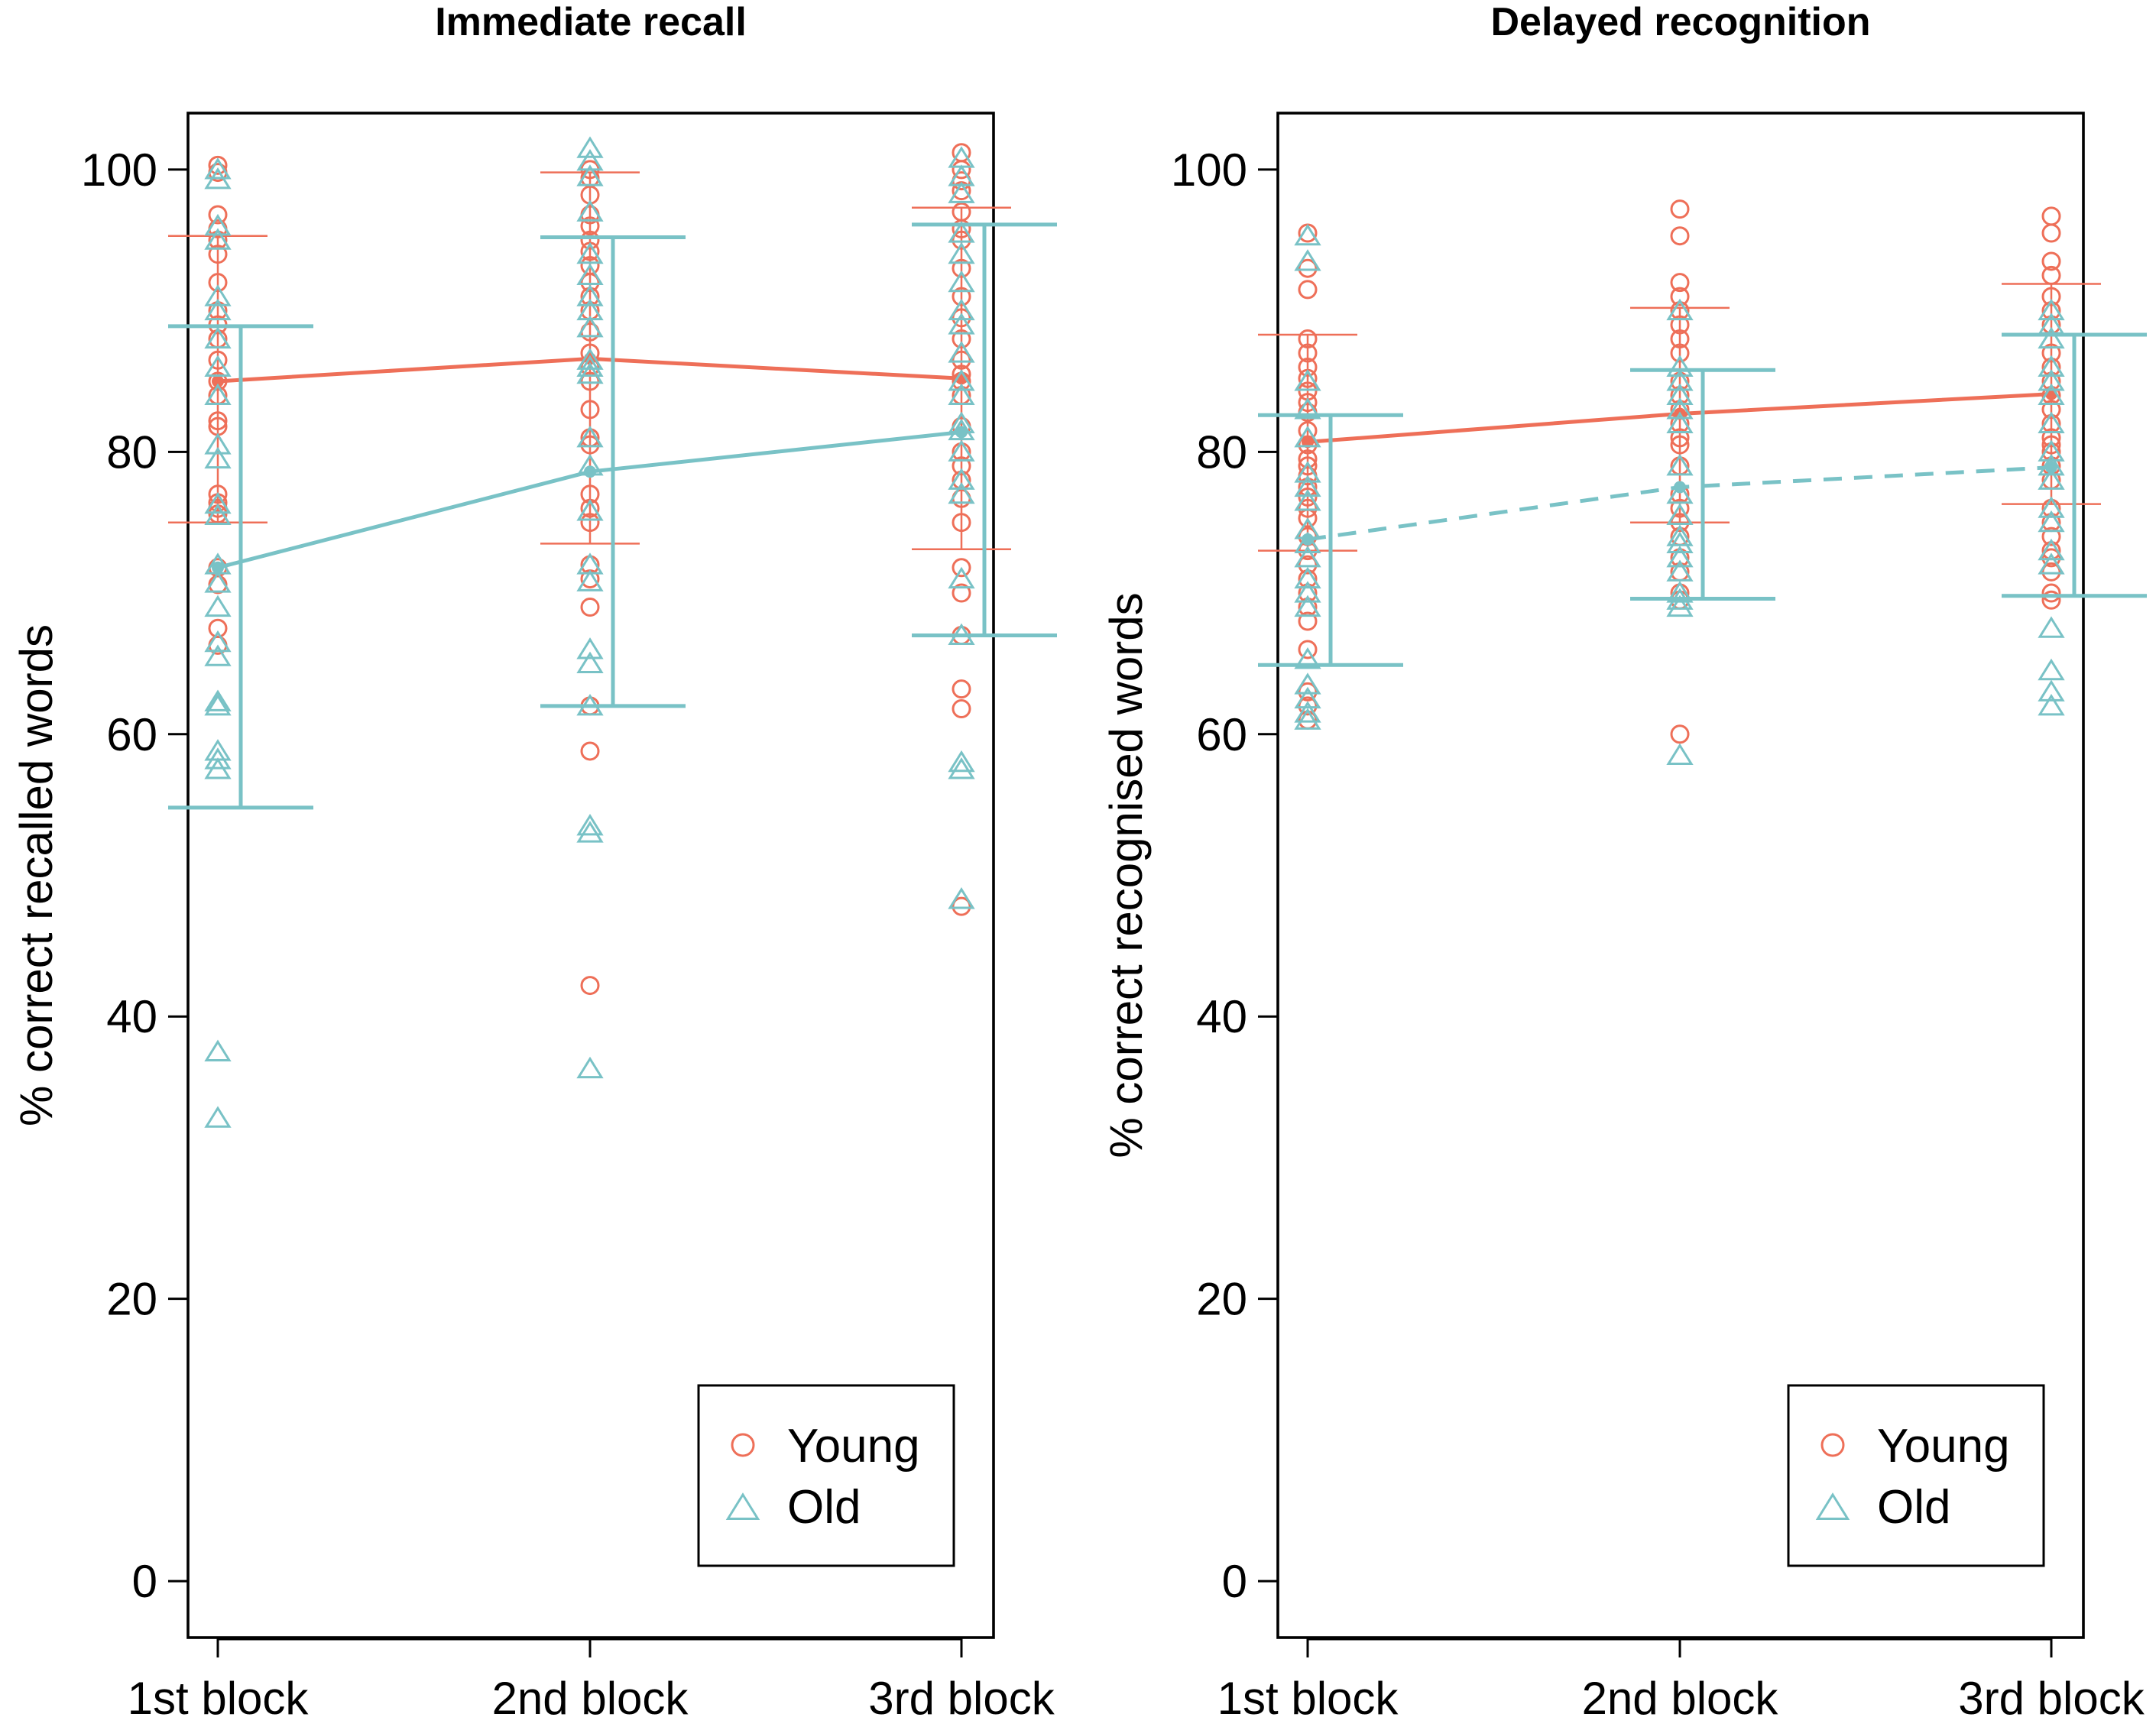  I want to click on y-tick-label: 20, so click(1221, 1299).